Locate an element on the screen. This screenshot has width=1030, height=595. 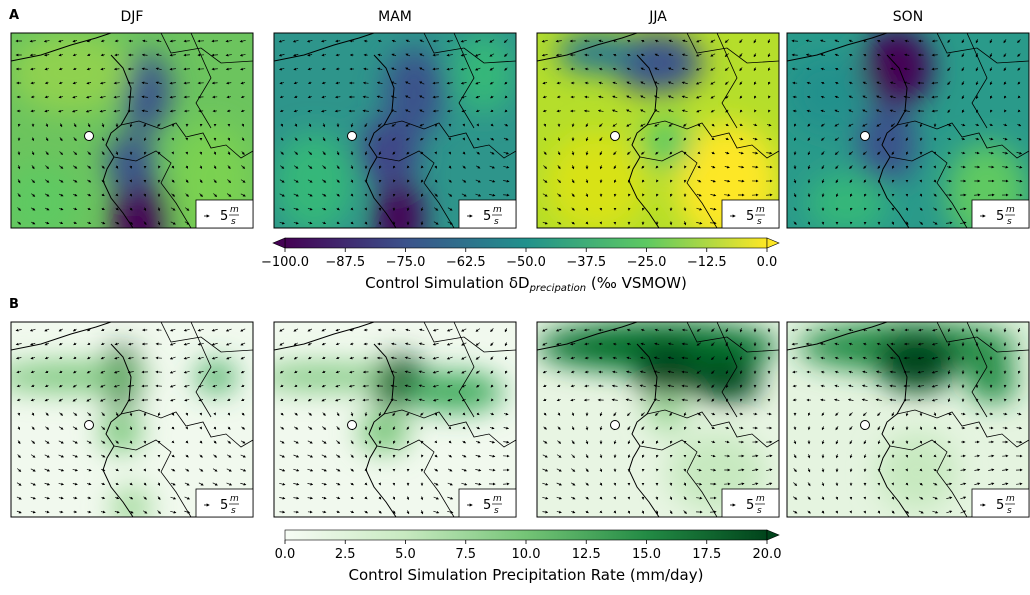
season-title: JJA is located at coordinates (657, 17).